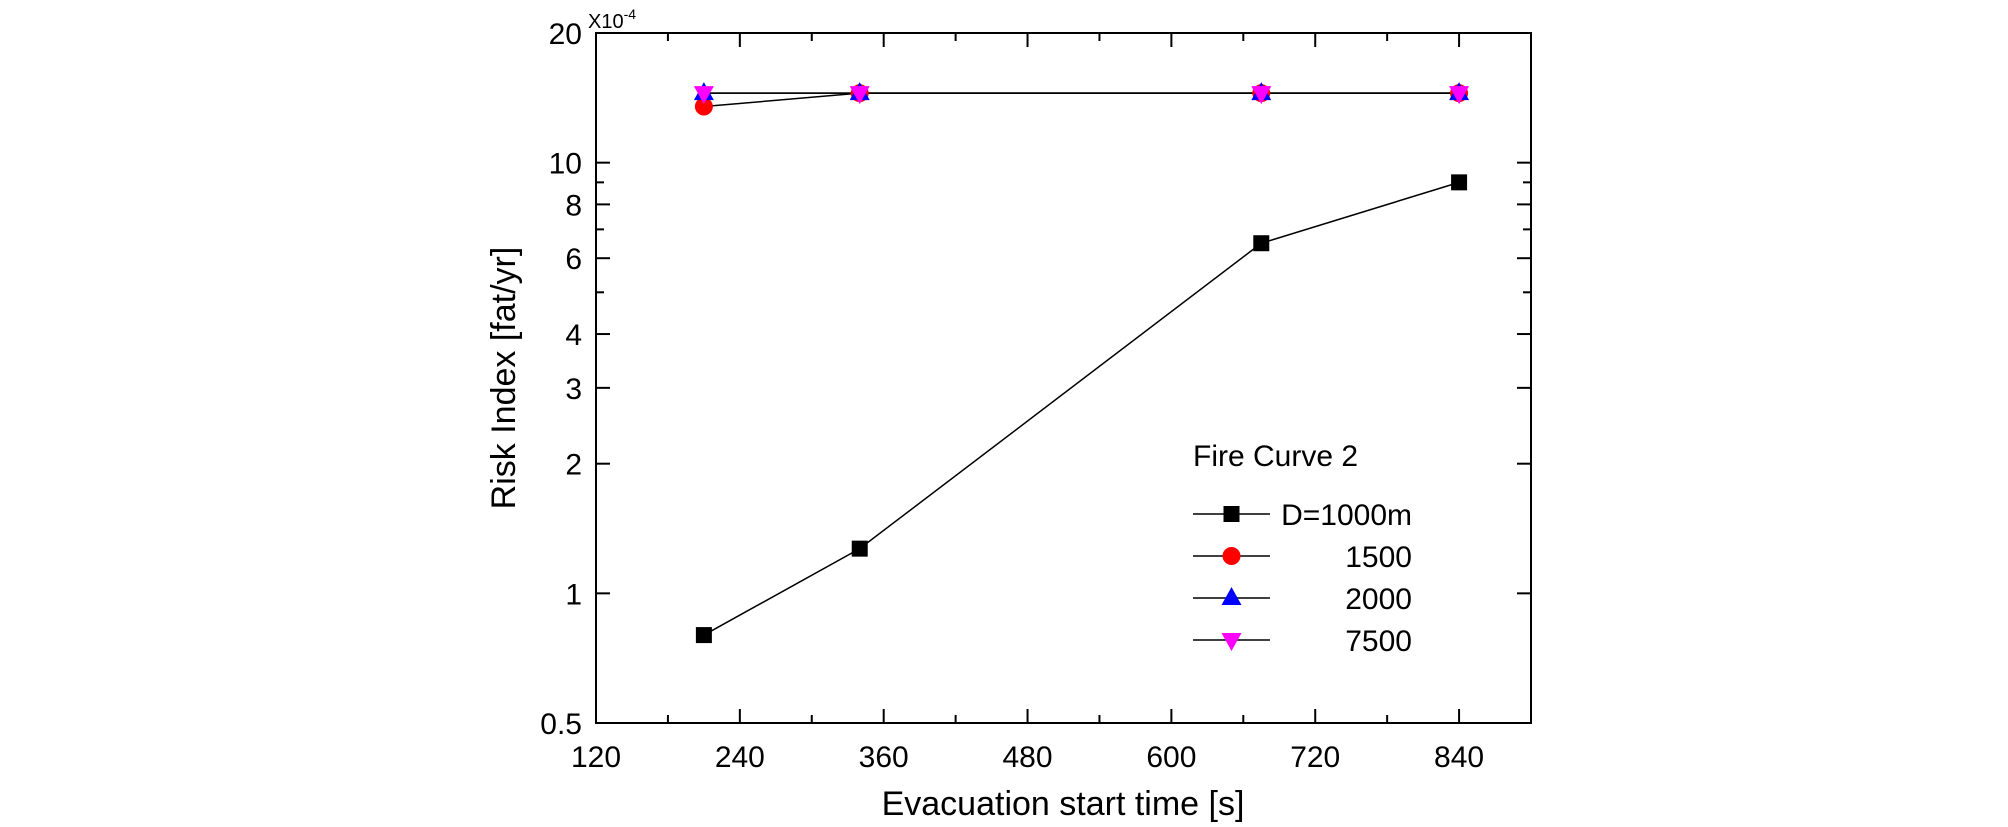 The width and height of the screenshot is (2008, 827). Describe the element at coordinates (1302, 641) in the screenshot. I see `legend-item: 7500` at that location.